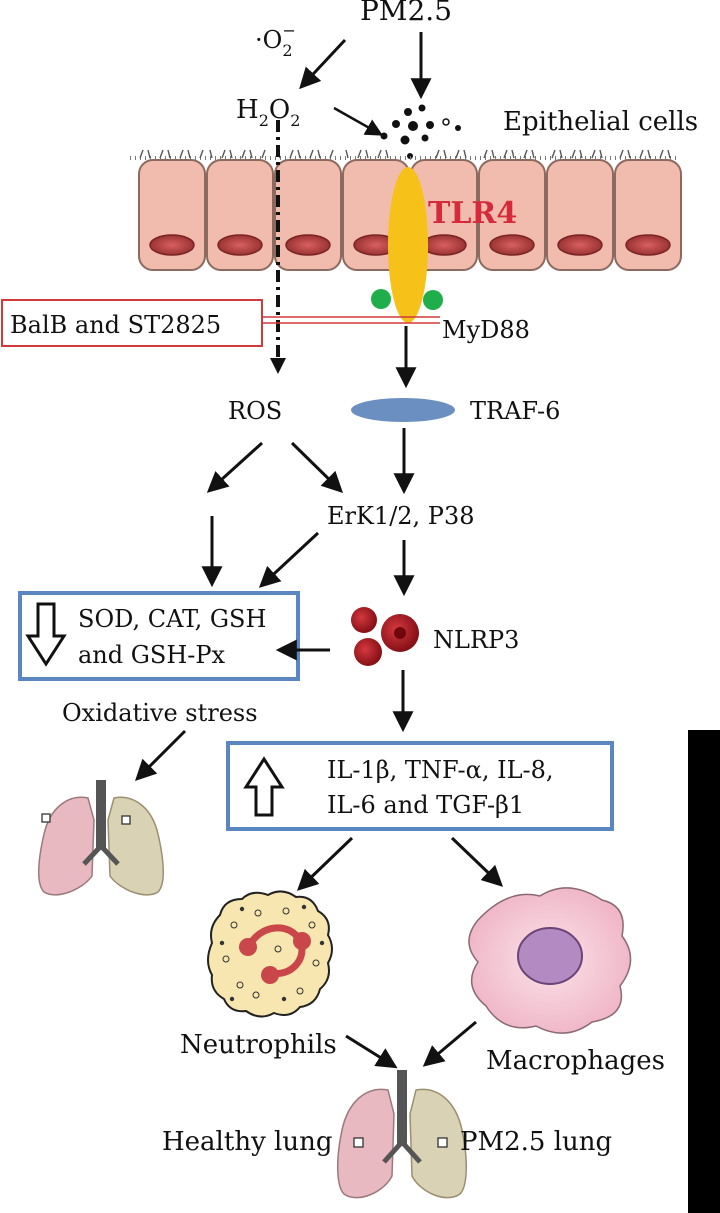 The width and height of the screenshot is (720, 1213). Describe the element at coordinates (247, 1142) in the screenshot. I see `healthy-lung-label: Healthy lung` at that location.